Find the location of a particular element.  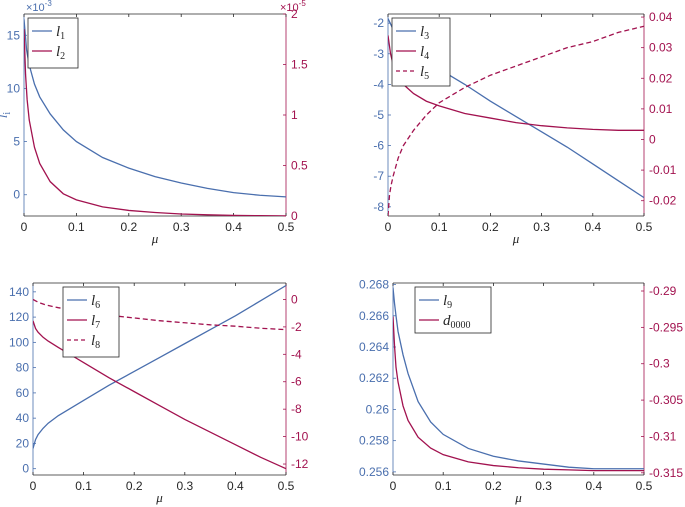

right-tick-label: -8 is located at coordinates (296, 409).